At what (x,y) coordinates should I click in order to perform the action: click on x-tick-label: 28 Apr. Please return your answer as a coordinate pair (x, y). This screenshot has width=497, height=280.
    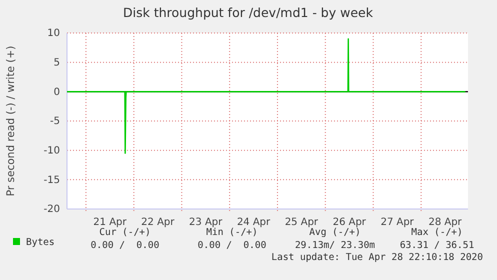
    Looking at the image, I should click on (445, 222).